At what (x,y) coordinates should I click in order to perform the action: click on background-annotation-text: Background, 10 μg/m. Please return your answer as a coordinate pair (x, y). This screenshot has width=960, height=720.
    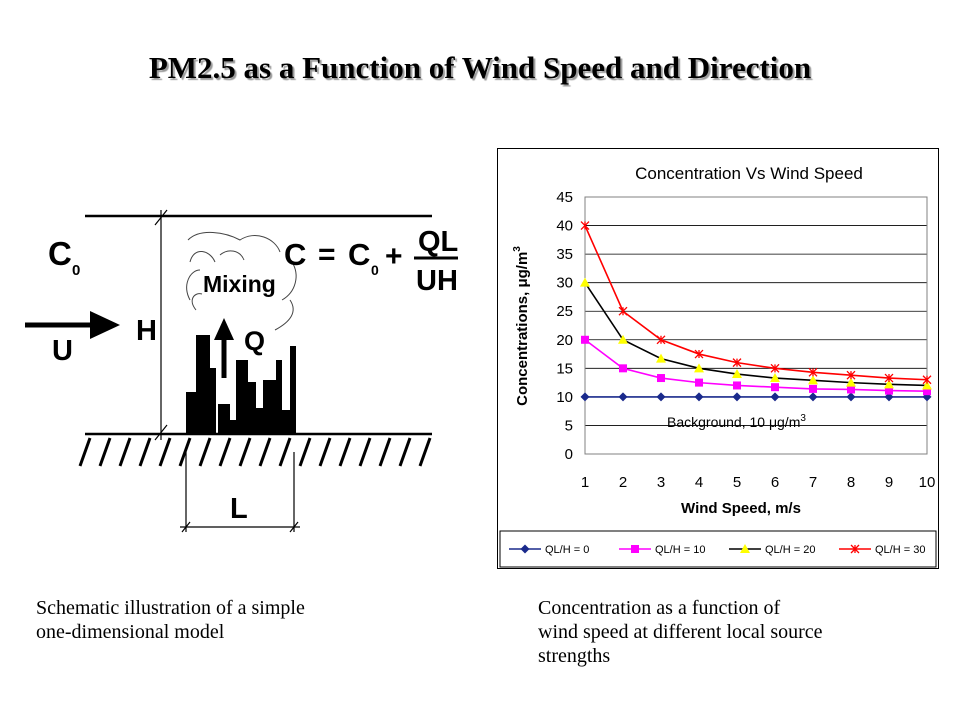
    Looking at the image, I should click on (733, 422).